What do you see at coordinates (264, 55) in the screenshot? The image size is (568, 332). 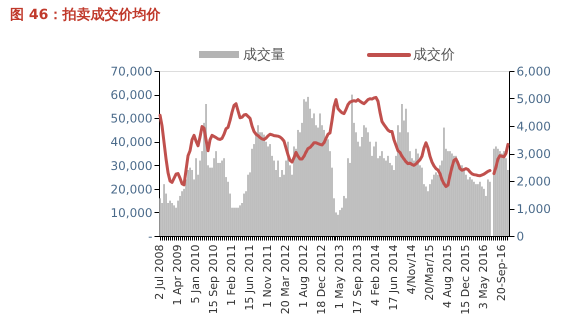 I see `legend-label: 成交量` at bounding box center [264, 55].